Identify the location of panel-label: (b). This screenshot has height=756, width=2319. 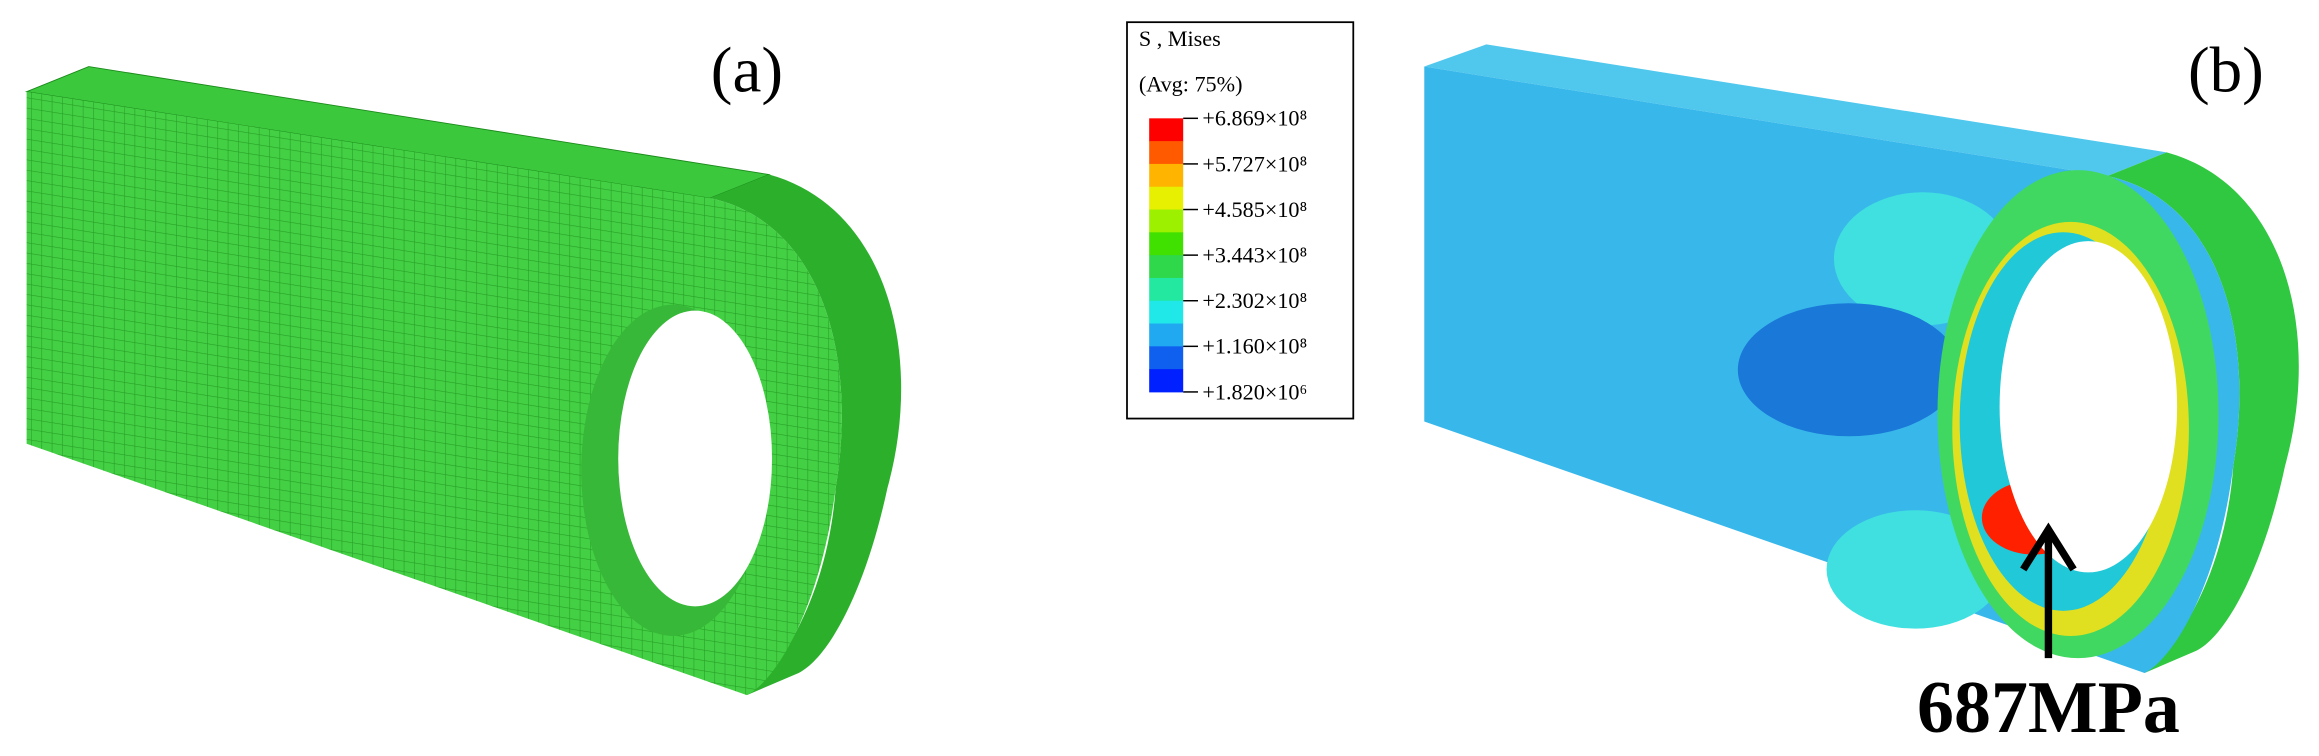
(2226, 71).